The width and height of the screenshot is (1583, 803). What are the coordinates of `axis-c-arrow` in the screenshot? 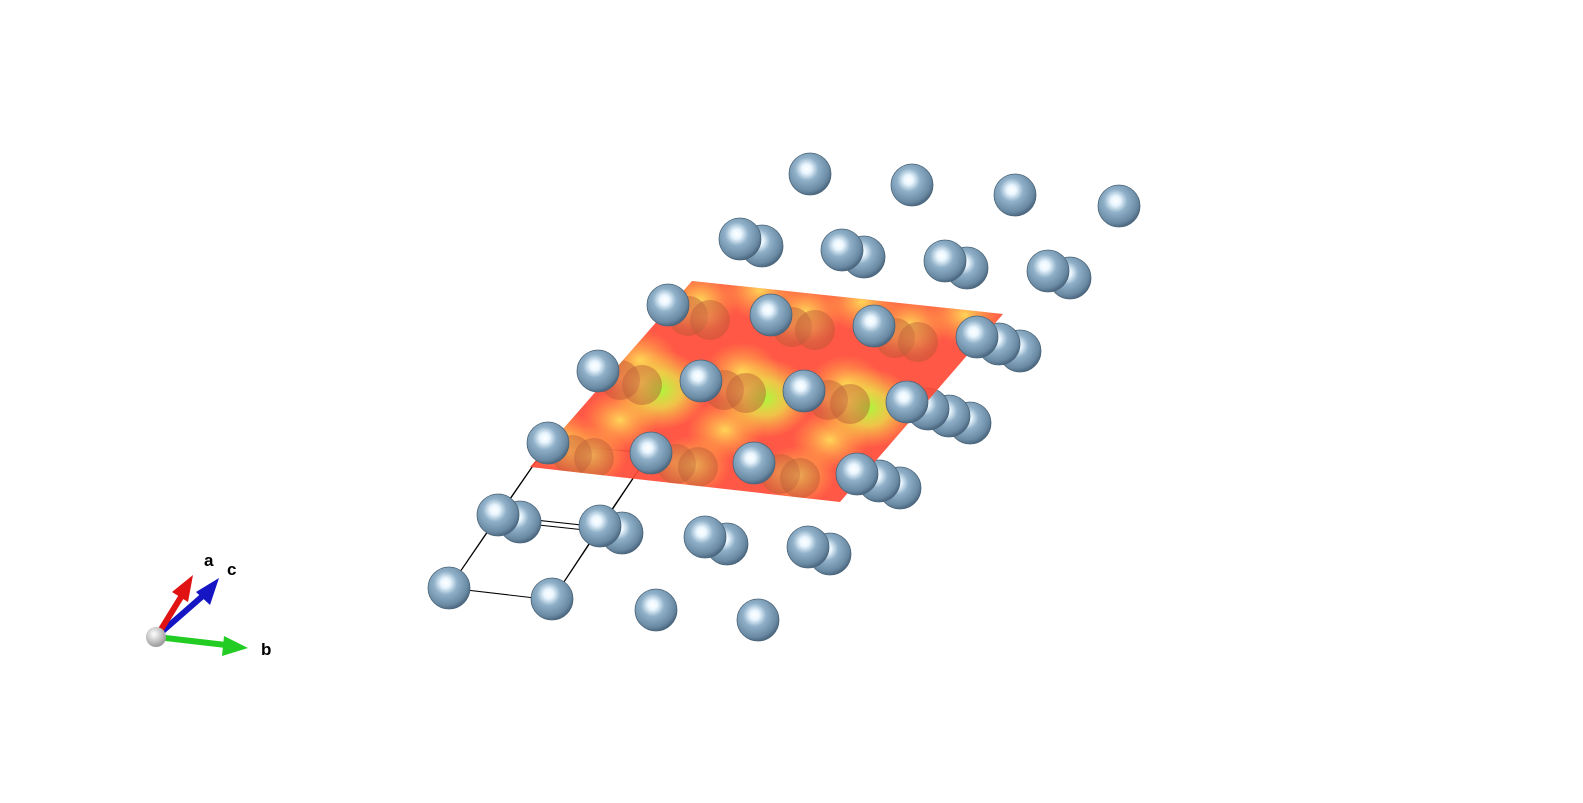 It's located at (181, 615).